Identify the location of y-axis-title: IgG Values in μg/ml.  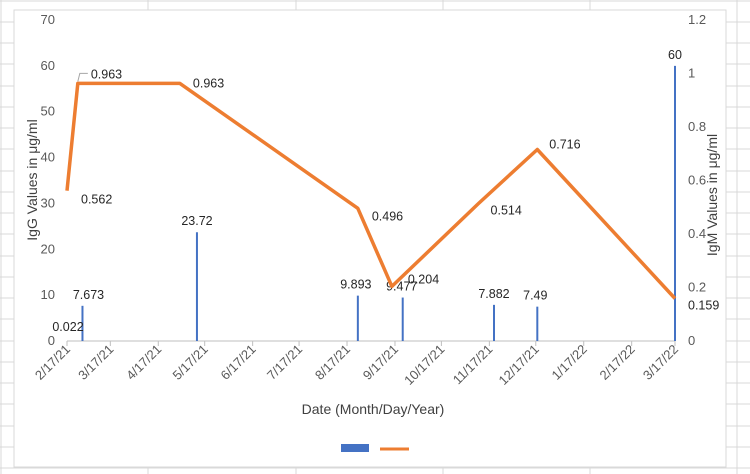
(32, 179).